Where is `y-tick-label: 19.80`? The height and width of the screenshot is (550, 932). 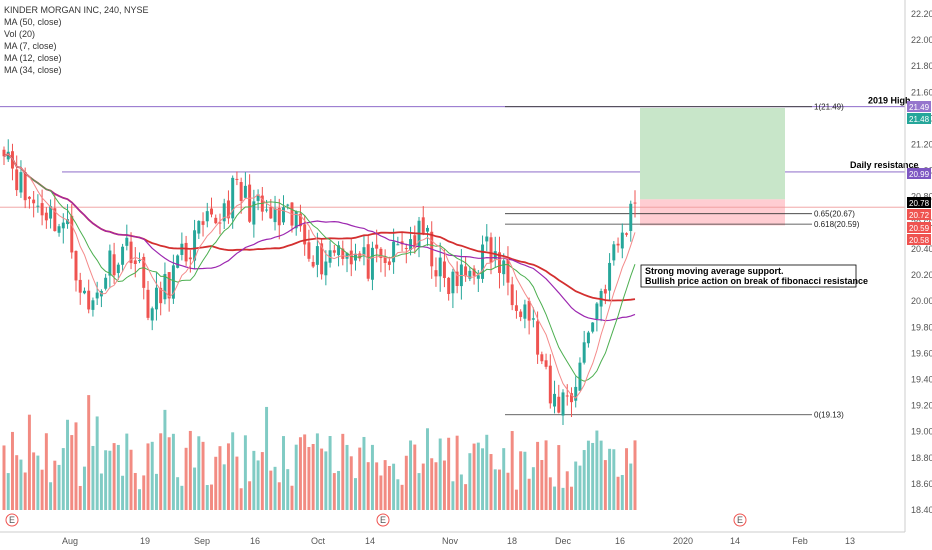
y-tick-label: 19.80 is located at coordinates (921, 327).